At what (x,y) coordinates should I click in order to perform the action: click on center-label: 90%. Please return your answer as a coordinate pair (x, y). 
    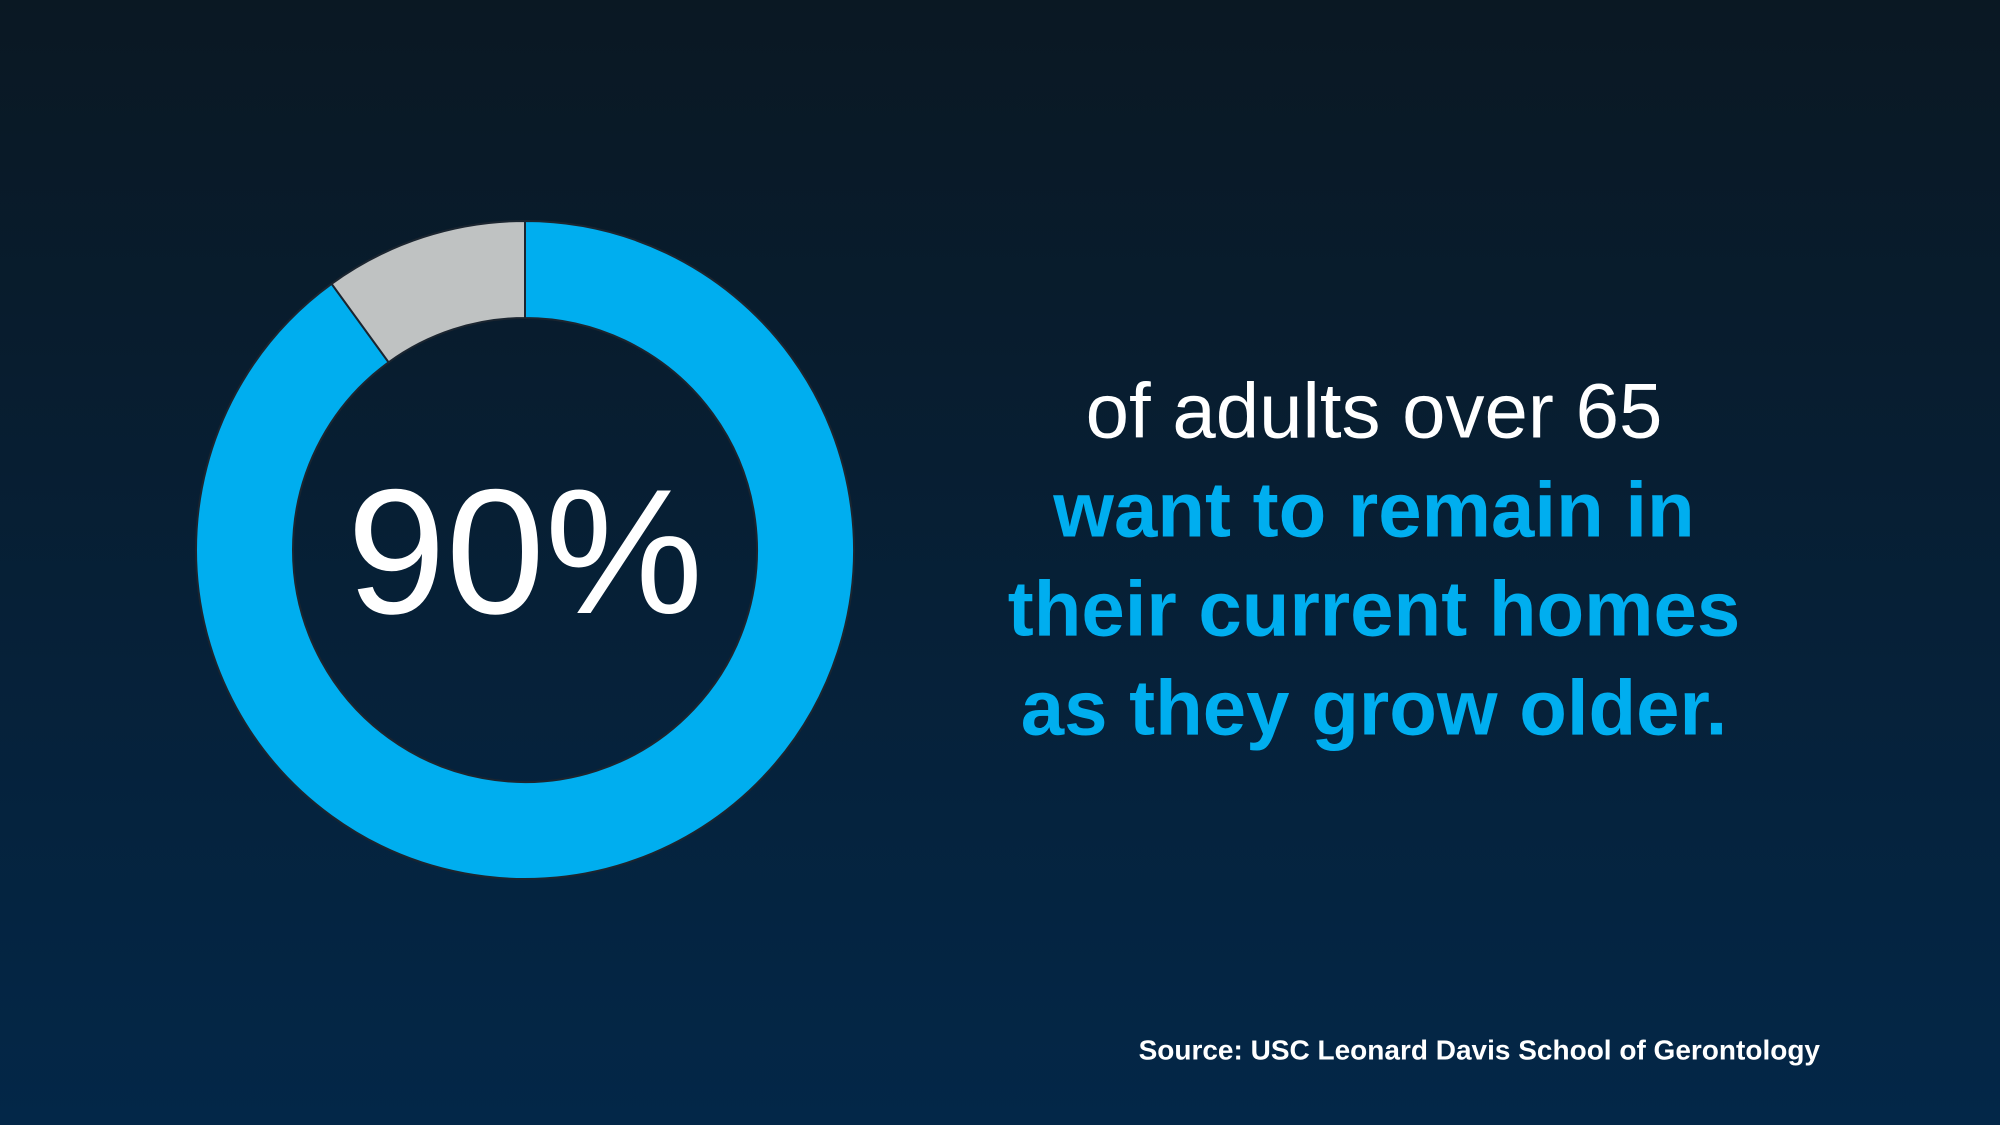
    Looking at the image, I should click on (525, 551).